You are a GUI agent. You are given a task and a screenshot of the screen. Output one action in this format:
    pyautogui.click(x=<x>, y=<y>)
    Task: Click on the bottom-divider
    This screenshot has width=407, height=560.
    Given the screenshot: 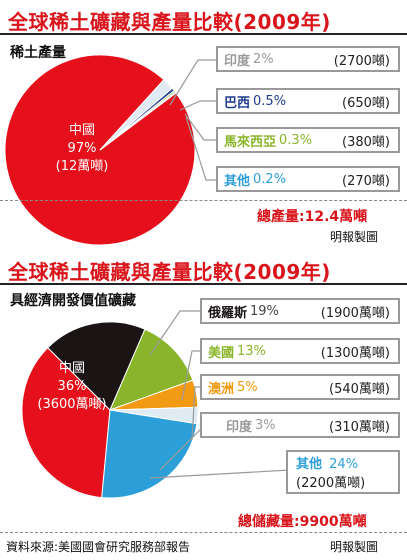 What is the action you would take?
    pyautogui.click(x=203, y=532)
    